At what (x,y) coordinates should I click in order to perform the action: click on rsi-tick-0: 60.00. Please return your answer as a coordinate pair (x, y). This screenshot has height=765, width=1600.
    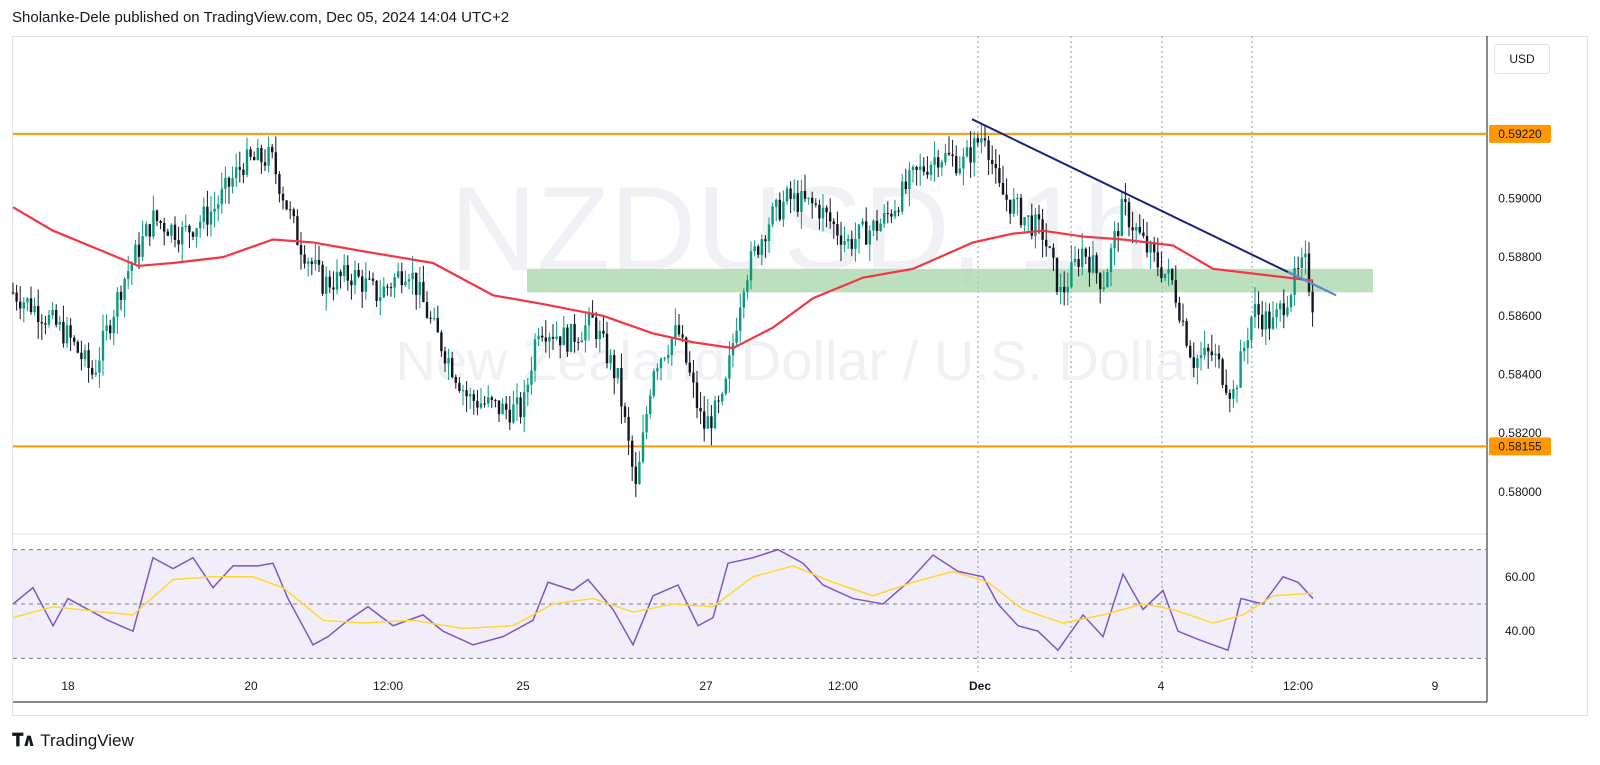
    Looking at the image, I should click on (1520, 577).